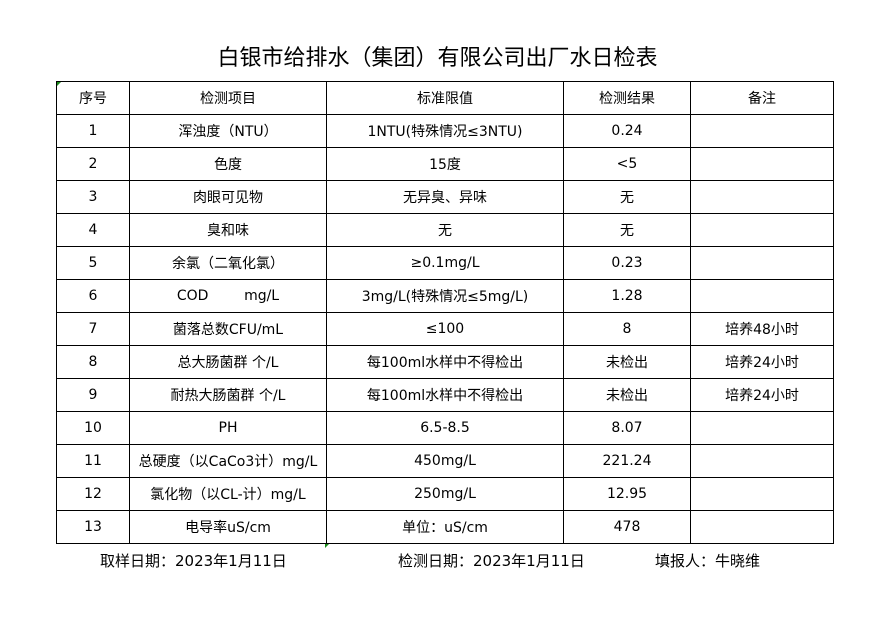  Describe the element at coordinates (437, 58) in the screenshot. I see `page-title: 白银市给排水（集团）有限公司出厂水日检表` at that location.